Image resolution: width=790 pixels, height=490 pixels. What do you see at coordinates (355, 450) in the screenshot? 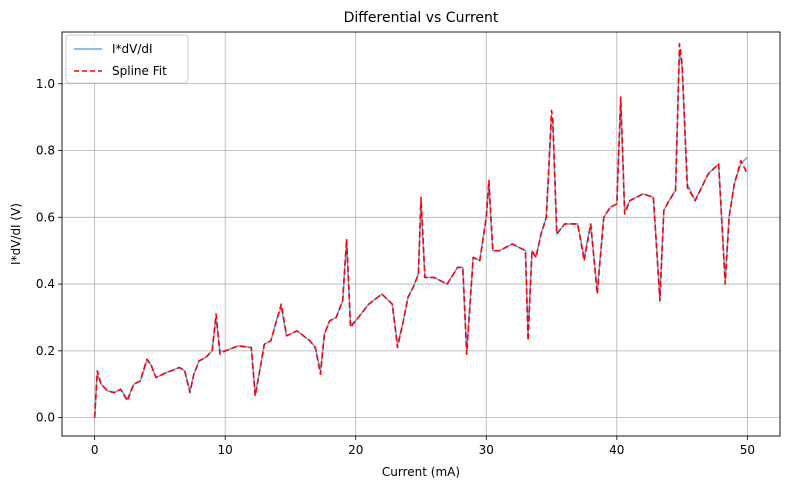
I see `x-tick-label: 20` at bounding box center [355, 450].